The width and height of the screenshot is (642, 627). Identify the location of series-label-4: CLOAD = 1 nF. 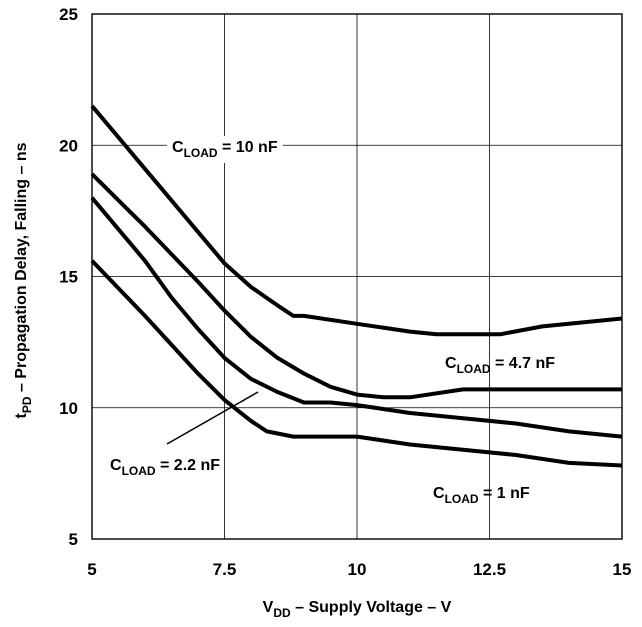
(481, 495).